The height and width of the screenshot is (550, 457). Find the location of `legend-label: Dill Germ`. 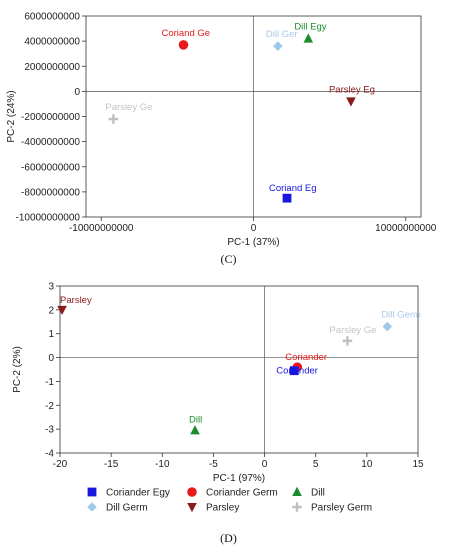

legend-label: Dill Germ is located at coordinates (127, 508).